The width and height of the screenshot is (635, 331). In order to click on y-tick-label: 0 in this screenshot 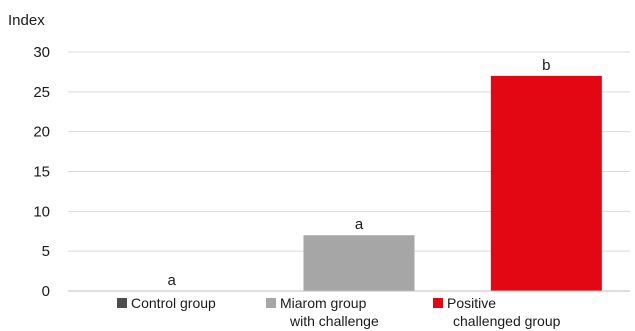, I will do `click(46, 291)`.